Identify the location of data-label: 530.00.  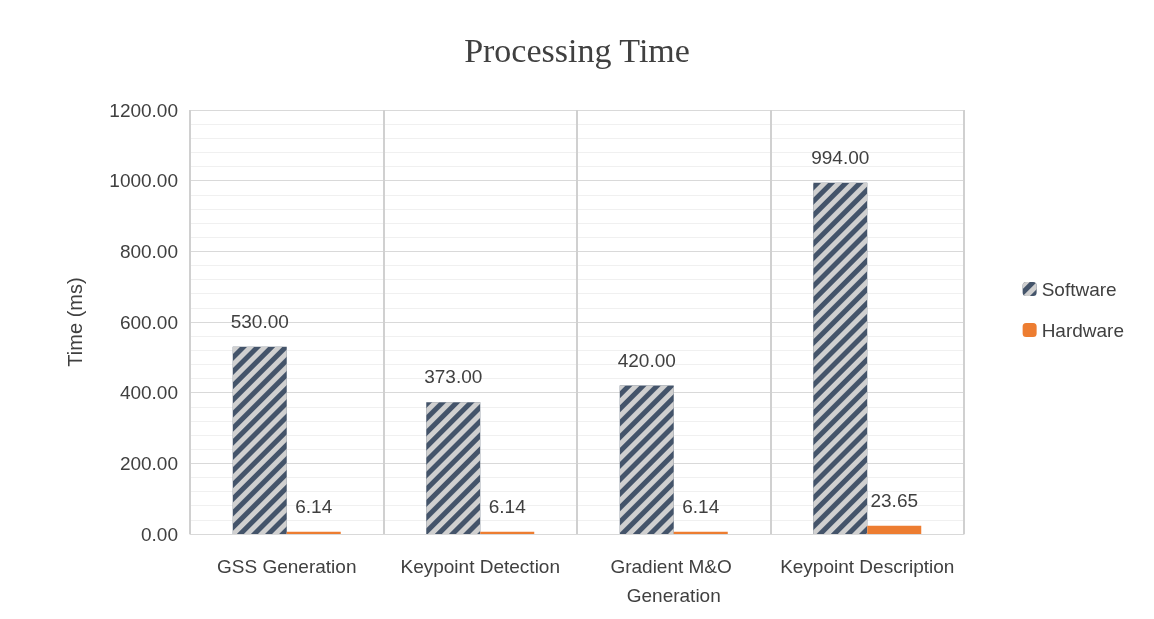
(259, 321).